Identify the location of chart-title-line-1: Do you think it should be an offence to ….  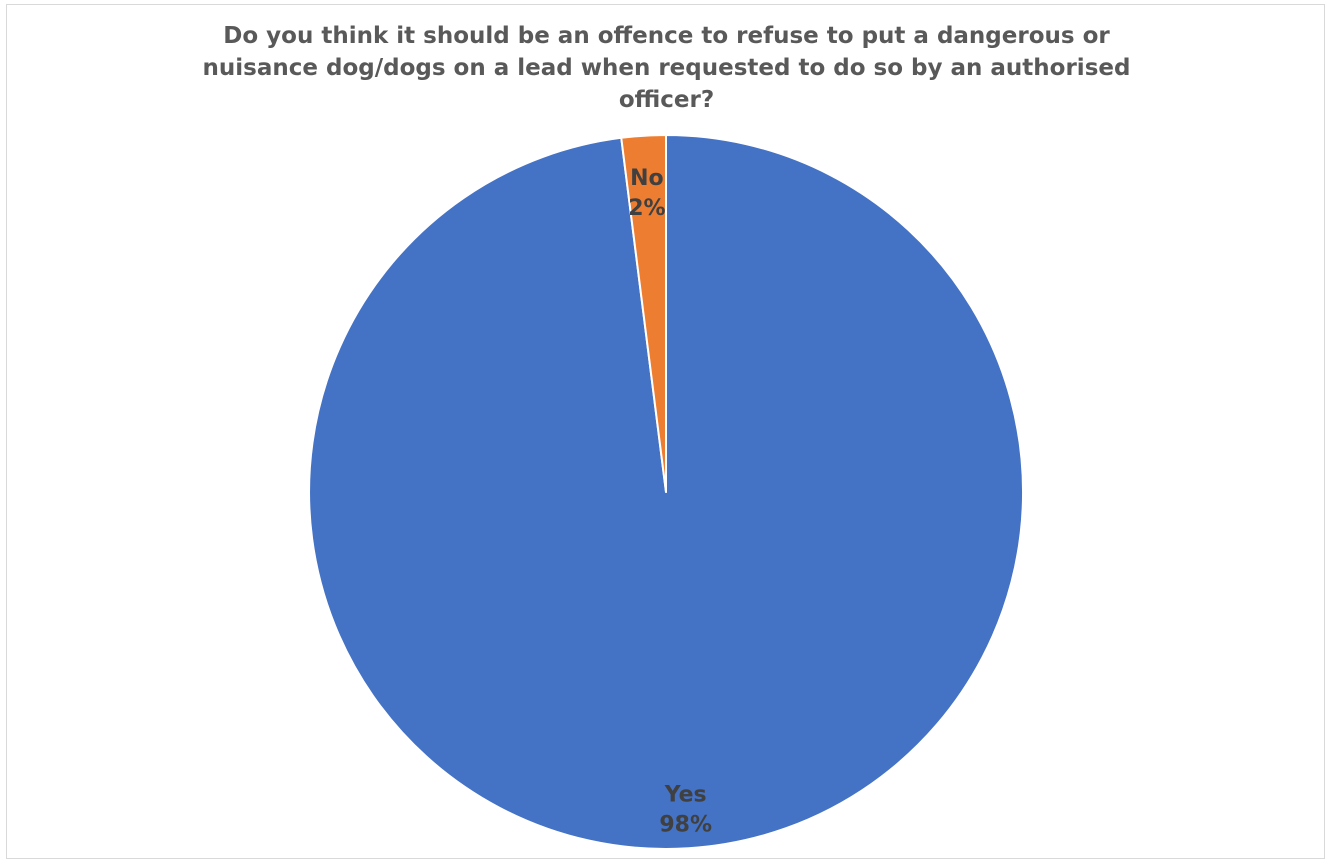
(666, 36).